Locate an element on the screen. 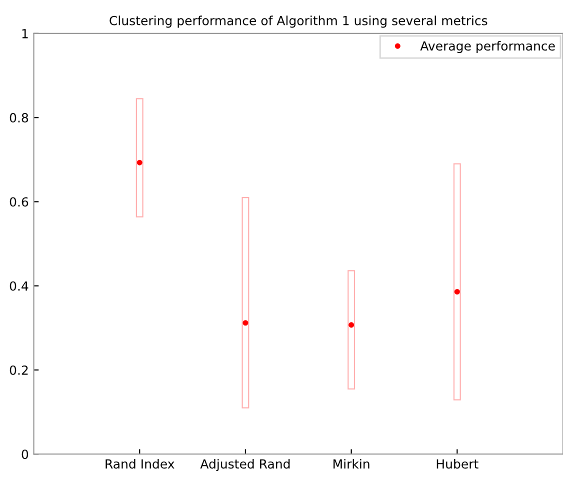 The image size is (563, 478). x-tick-label: Rand Index is located at coordinates (140, 463).